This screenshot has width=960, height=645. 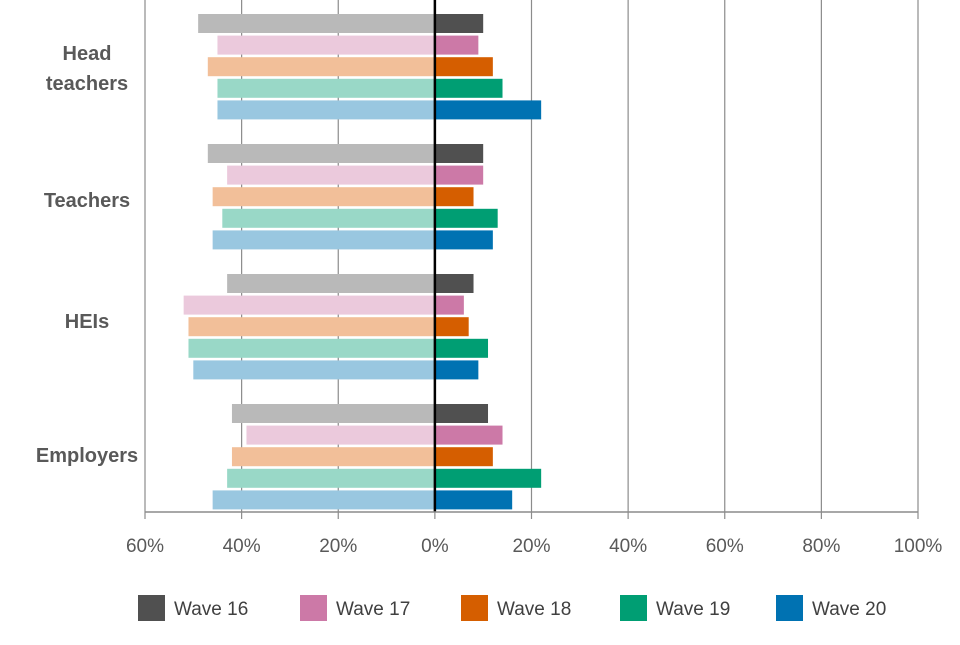 What do you see at coordinates (534, 609) in the screenshot?
I see `legend-label: Wave 18` at bounding box center [534, 609].